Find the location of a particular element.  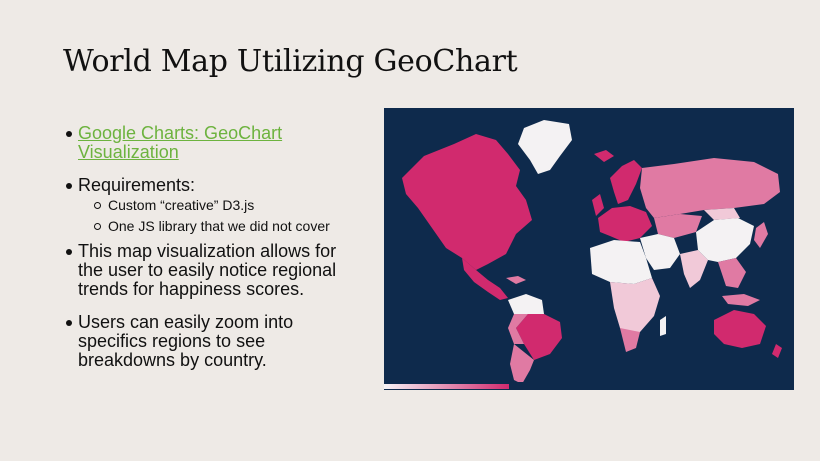

map-region-chile-argentina is located at coordinates (522, 364).